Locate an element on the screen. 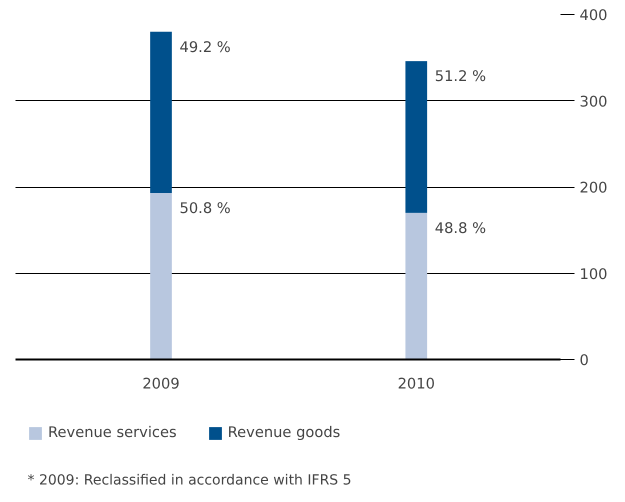 The height and width of the screenshot is (502, 625). text: * 2009: Reclassified in accordance with IFRS 5 is located at coordinates (190, 480).